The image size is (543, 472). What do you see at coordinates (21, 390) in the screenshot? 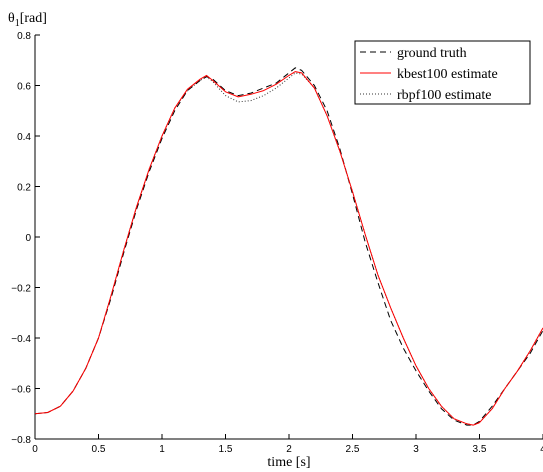
I see `y-tick-label: −0.6` at bounding box center [21, 390].